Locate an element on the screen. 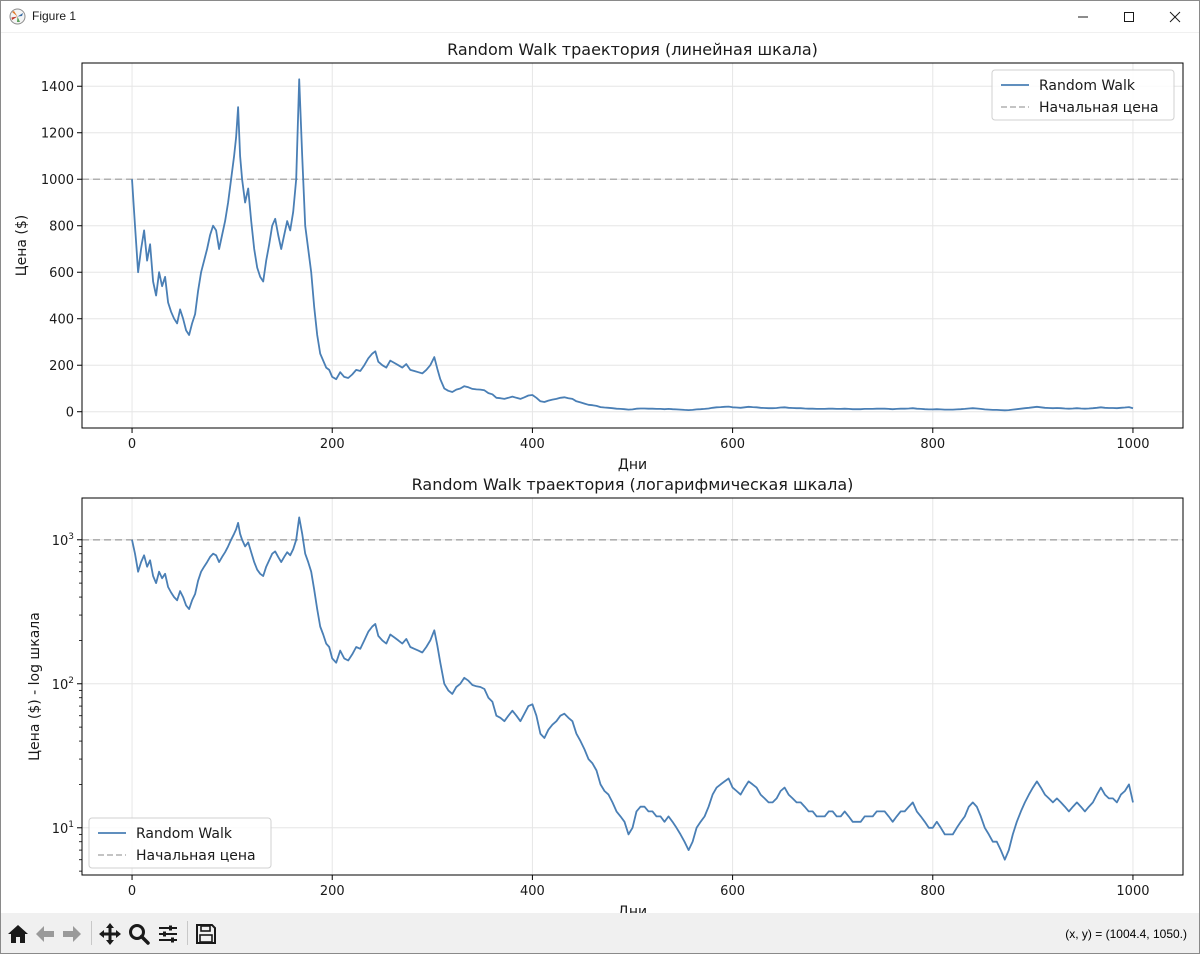  y-tick-exponent: 2 is located at coordinates (71, 681).